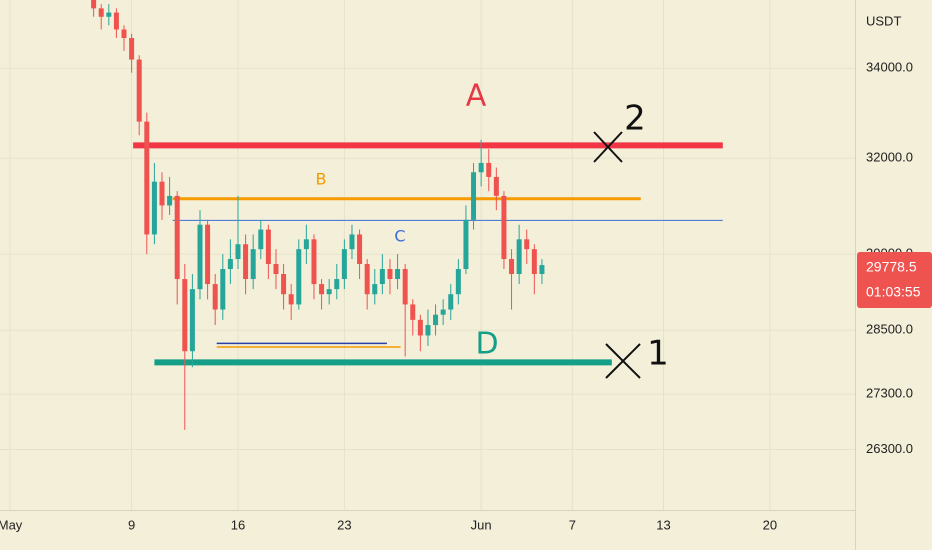 This screenshot has width=932, height=550. I want to click on annotation-label: C, so click(399, 236).